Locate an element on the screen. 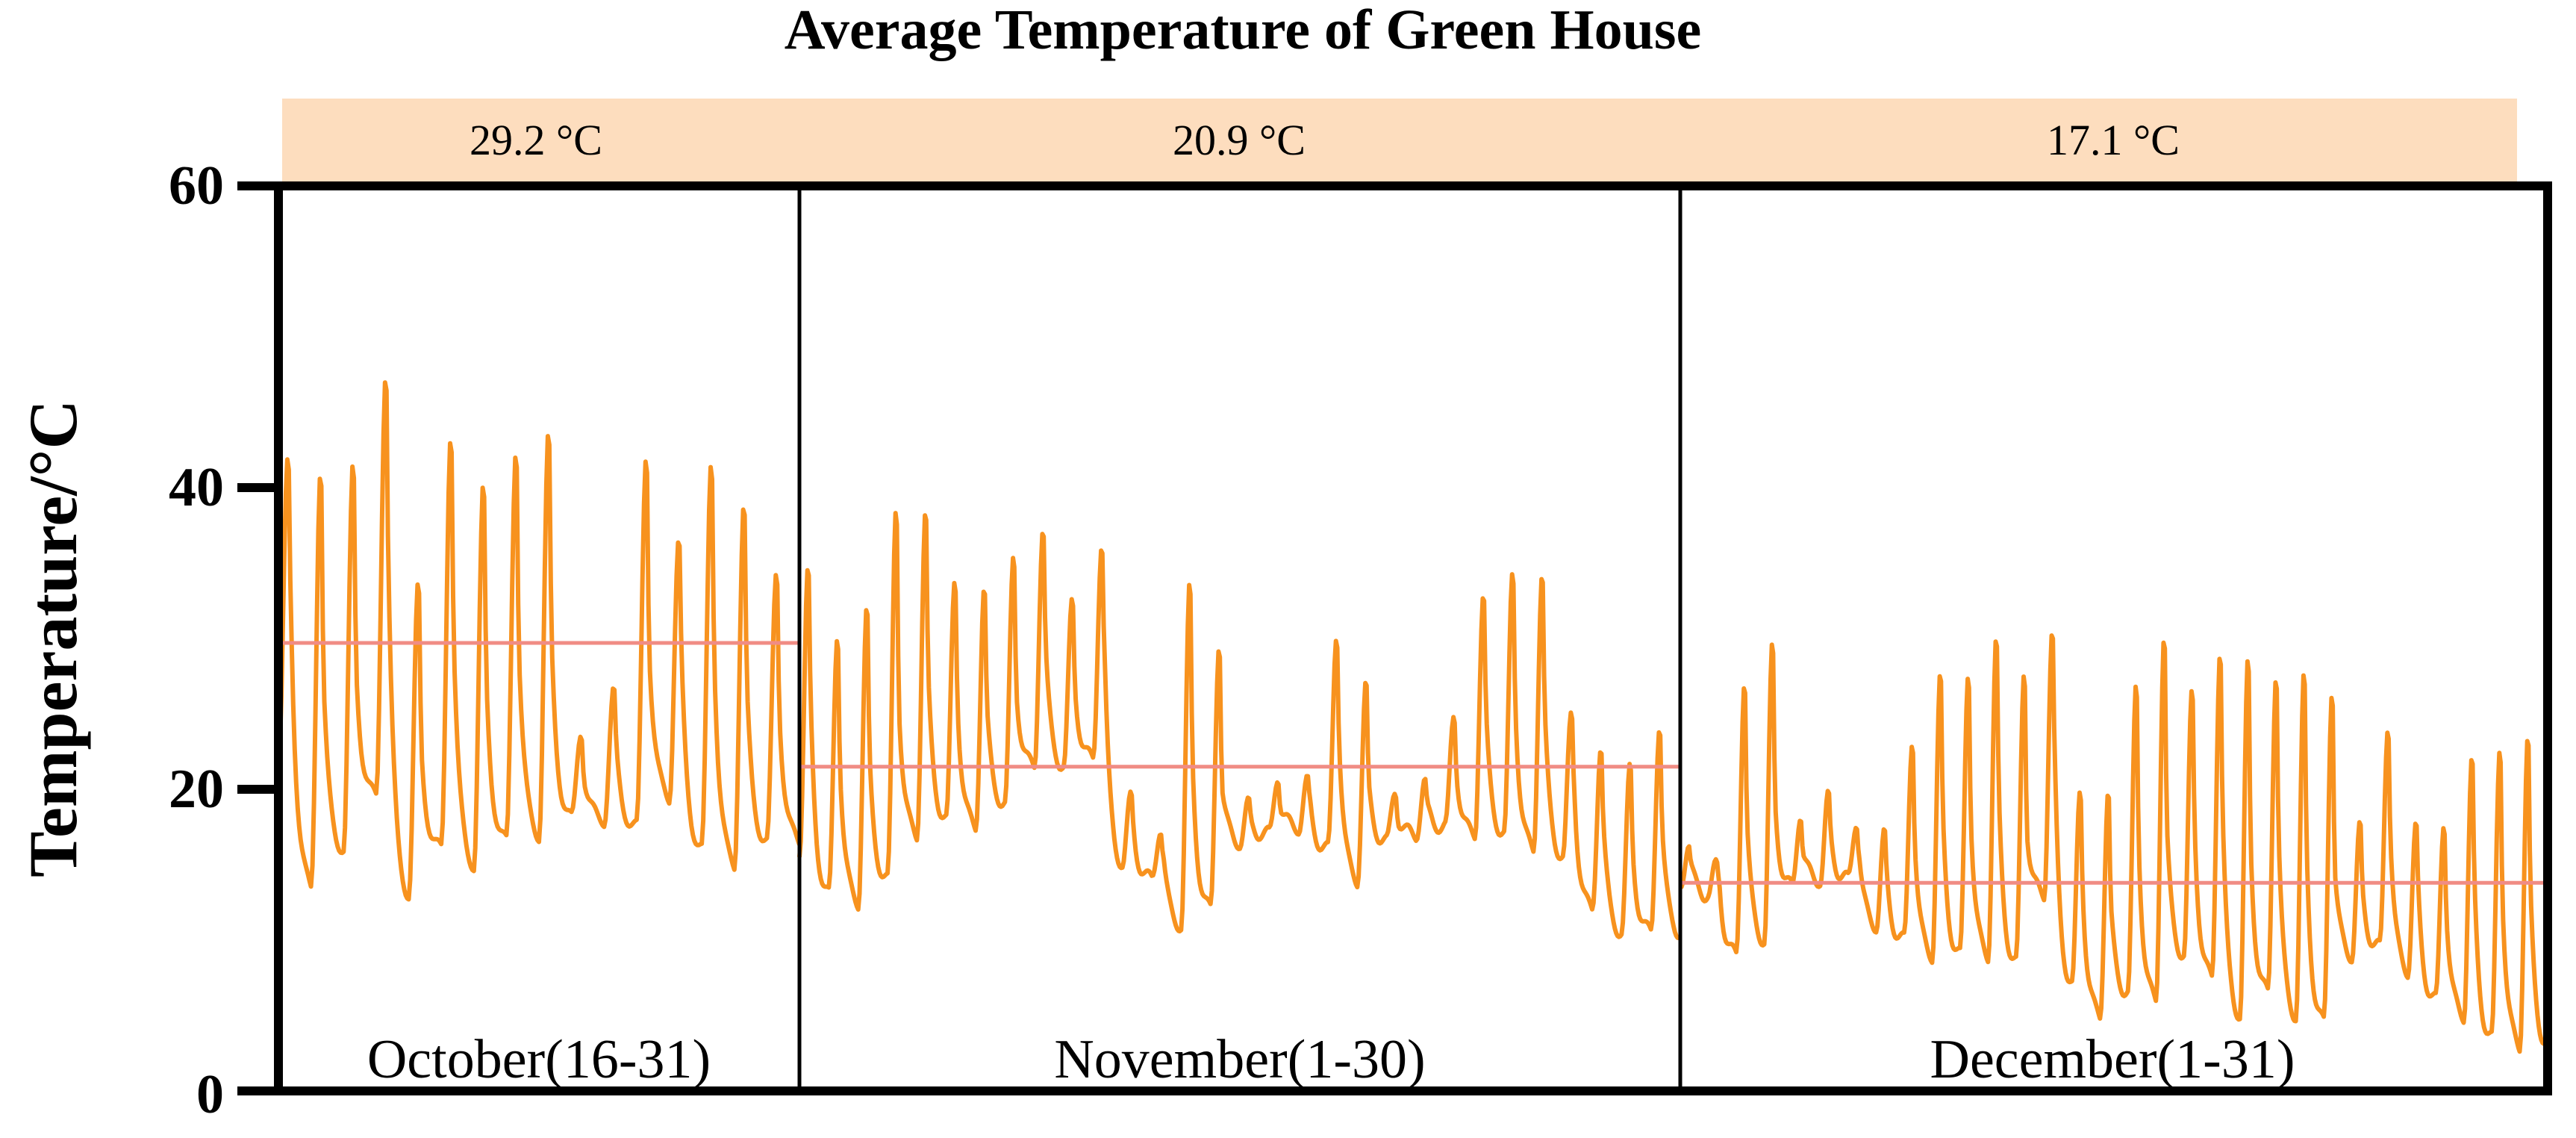  chart-title: Average Temperature of Green House is located at coordinates (1243, 31).